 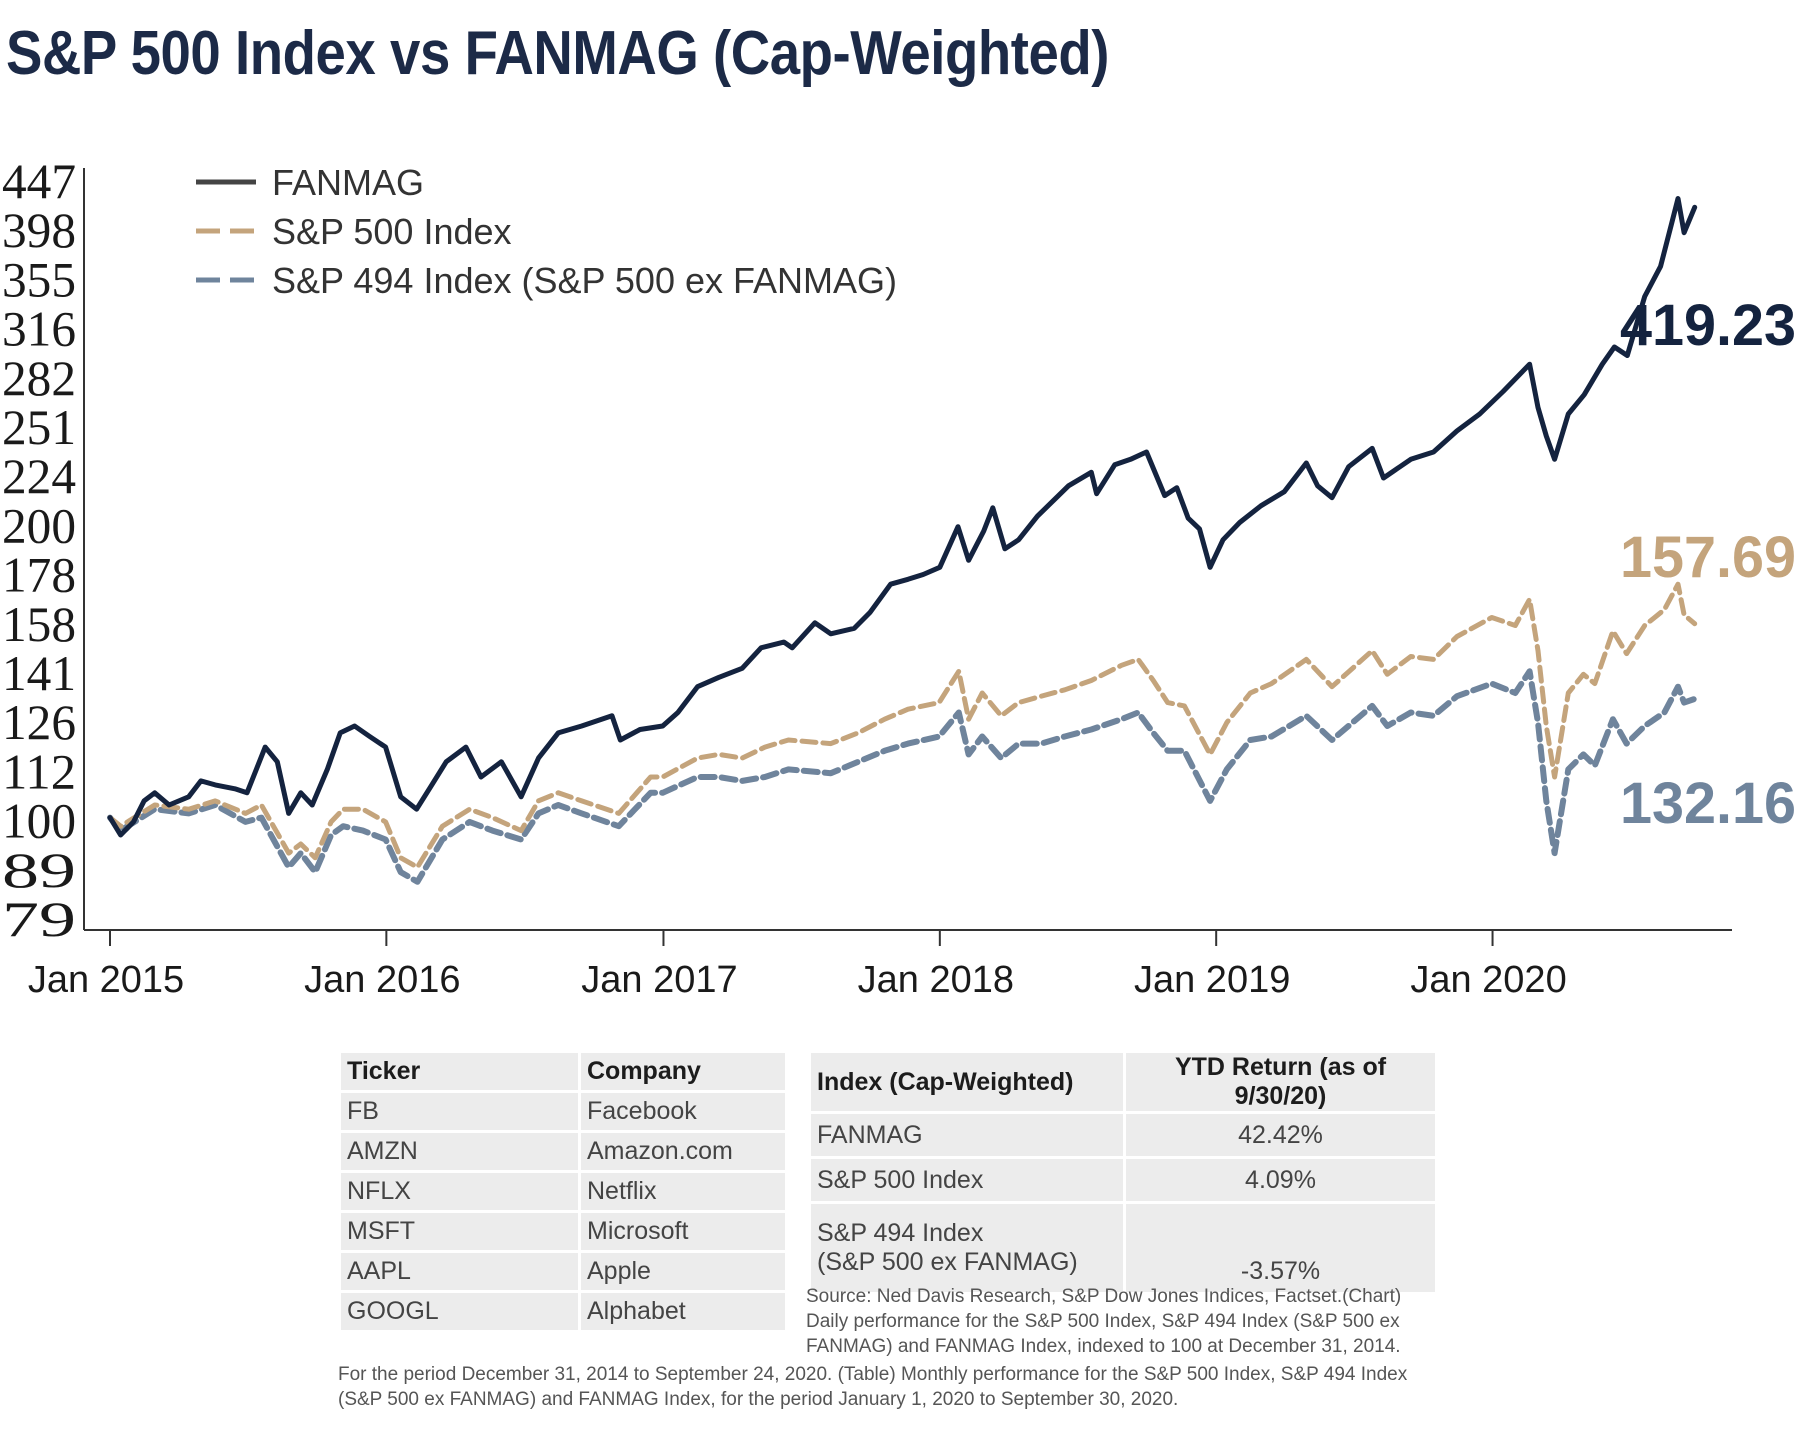 I want to click on index-cell: S&P 494 Index (S&P 500 ex FANMAG), so click(x=967, y=1248).